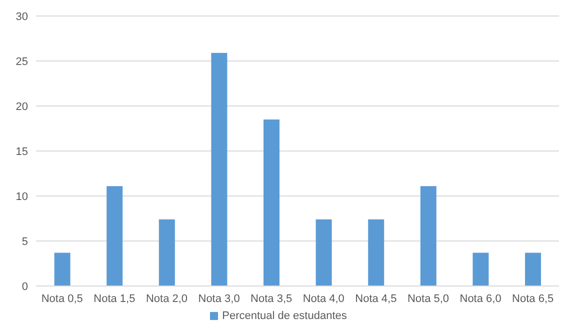 Image resolution: width=567 pixels, height=331 pixels. I want to click on y-tick-label: 10, so click(22, 196).